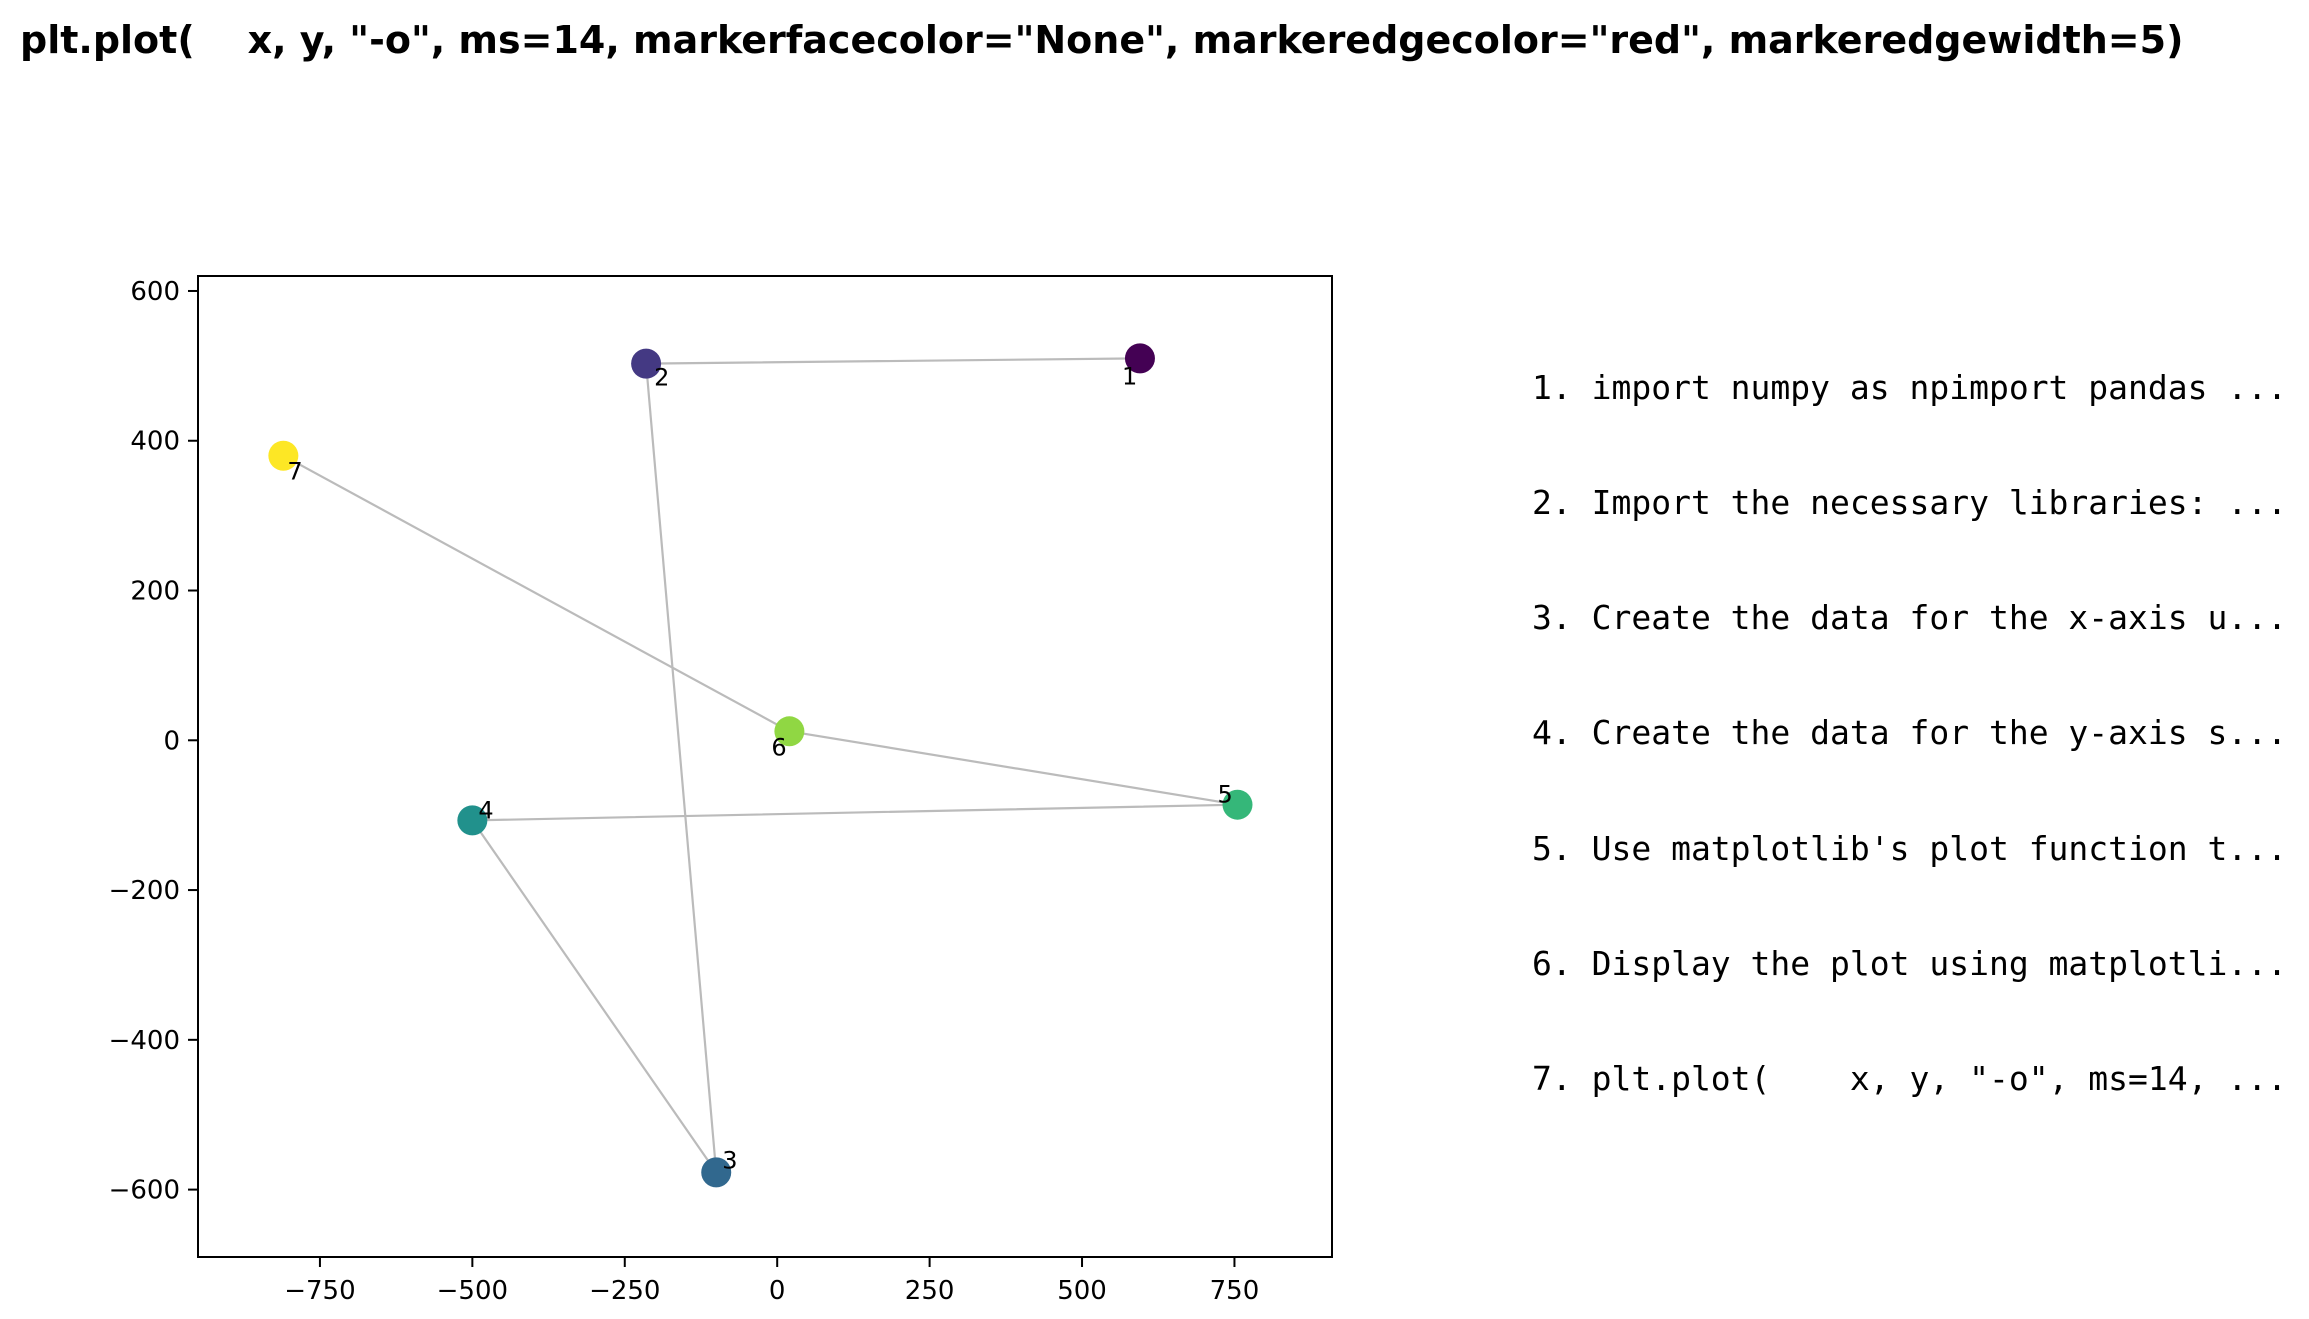 The width and height of the screenshot is (2309, 1319). I want to click on point-label-1: 1, so click(1129, 376).